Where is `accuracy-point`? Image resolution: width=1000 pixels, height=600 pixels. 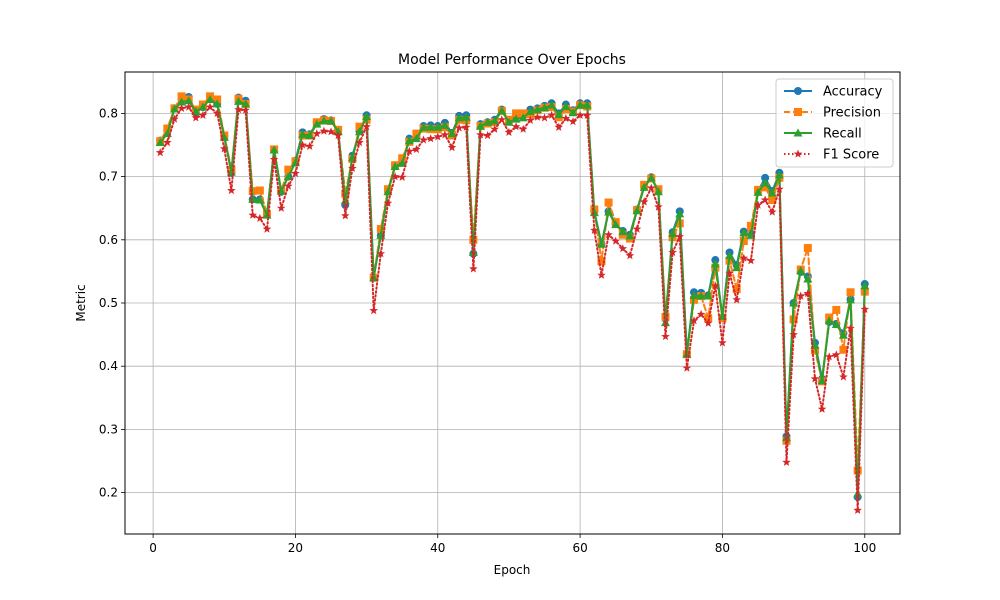 accuracy-point is located at coordinates (765, 177).